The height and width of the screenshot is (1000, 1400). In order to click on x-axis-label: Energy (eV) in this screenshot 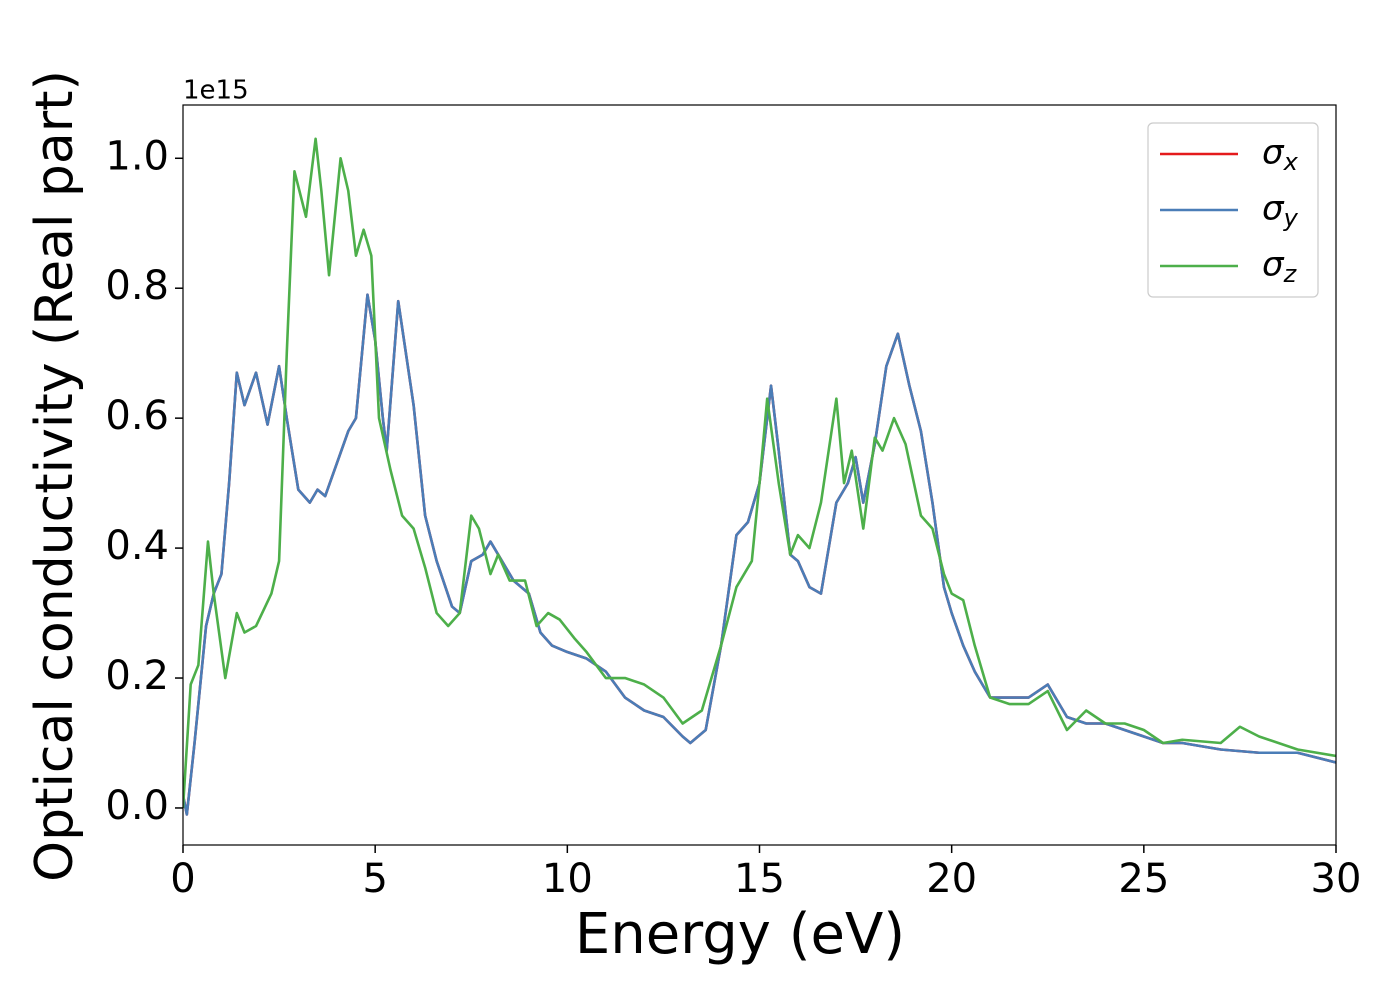, I will do `click(740, 934)`.